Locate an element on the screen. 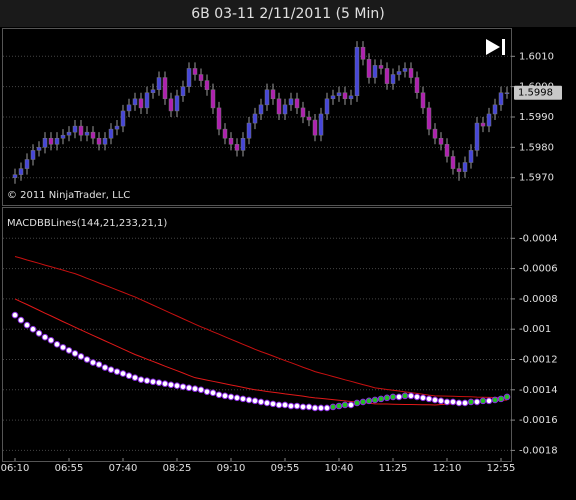  y-tick-label: -0.0008 is located at coordinates (538, 299).